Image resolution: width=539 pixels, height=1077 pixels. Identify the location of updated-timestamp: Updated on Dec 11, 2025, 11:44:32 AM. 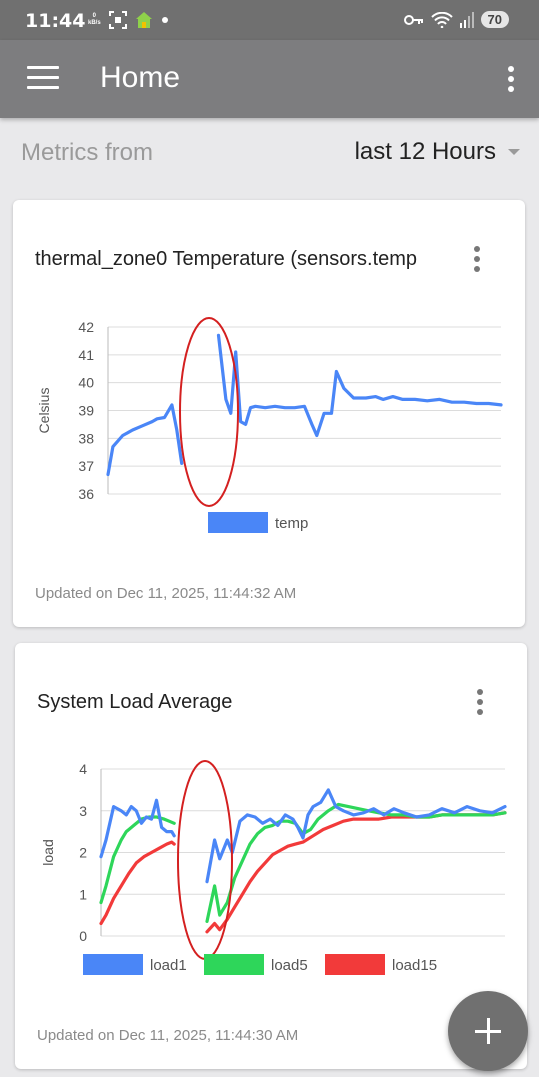
(166, 593).